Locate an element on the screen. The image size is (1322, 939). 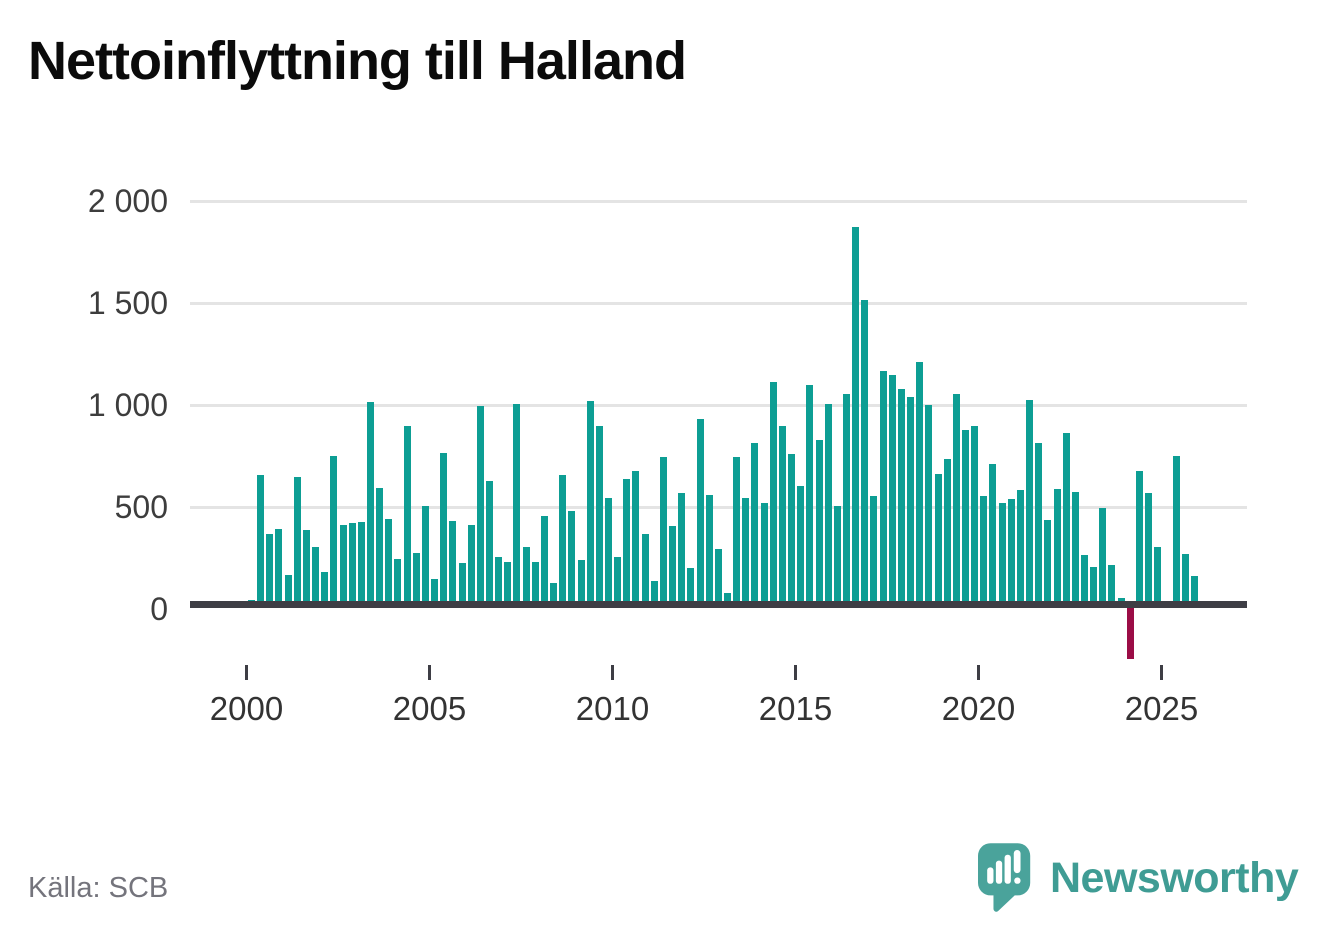
source-note: Källa: SCB is located at coordinates (98, 888).